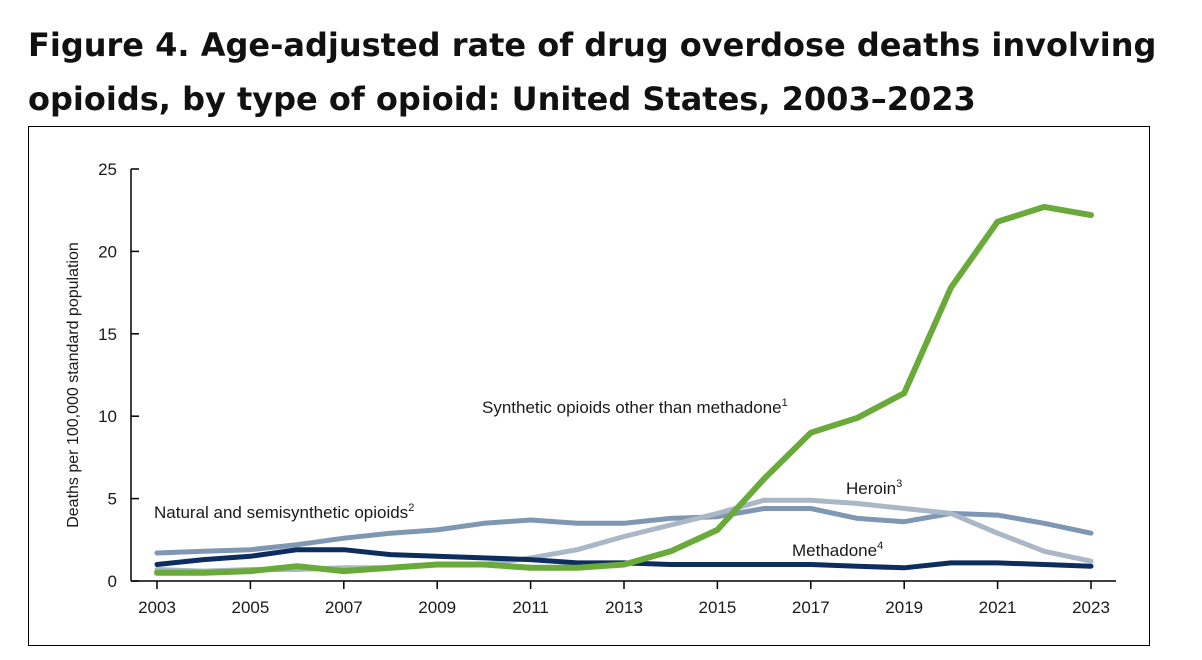  I want to click on x-tick-label: 2013, so click(624, 607).